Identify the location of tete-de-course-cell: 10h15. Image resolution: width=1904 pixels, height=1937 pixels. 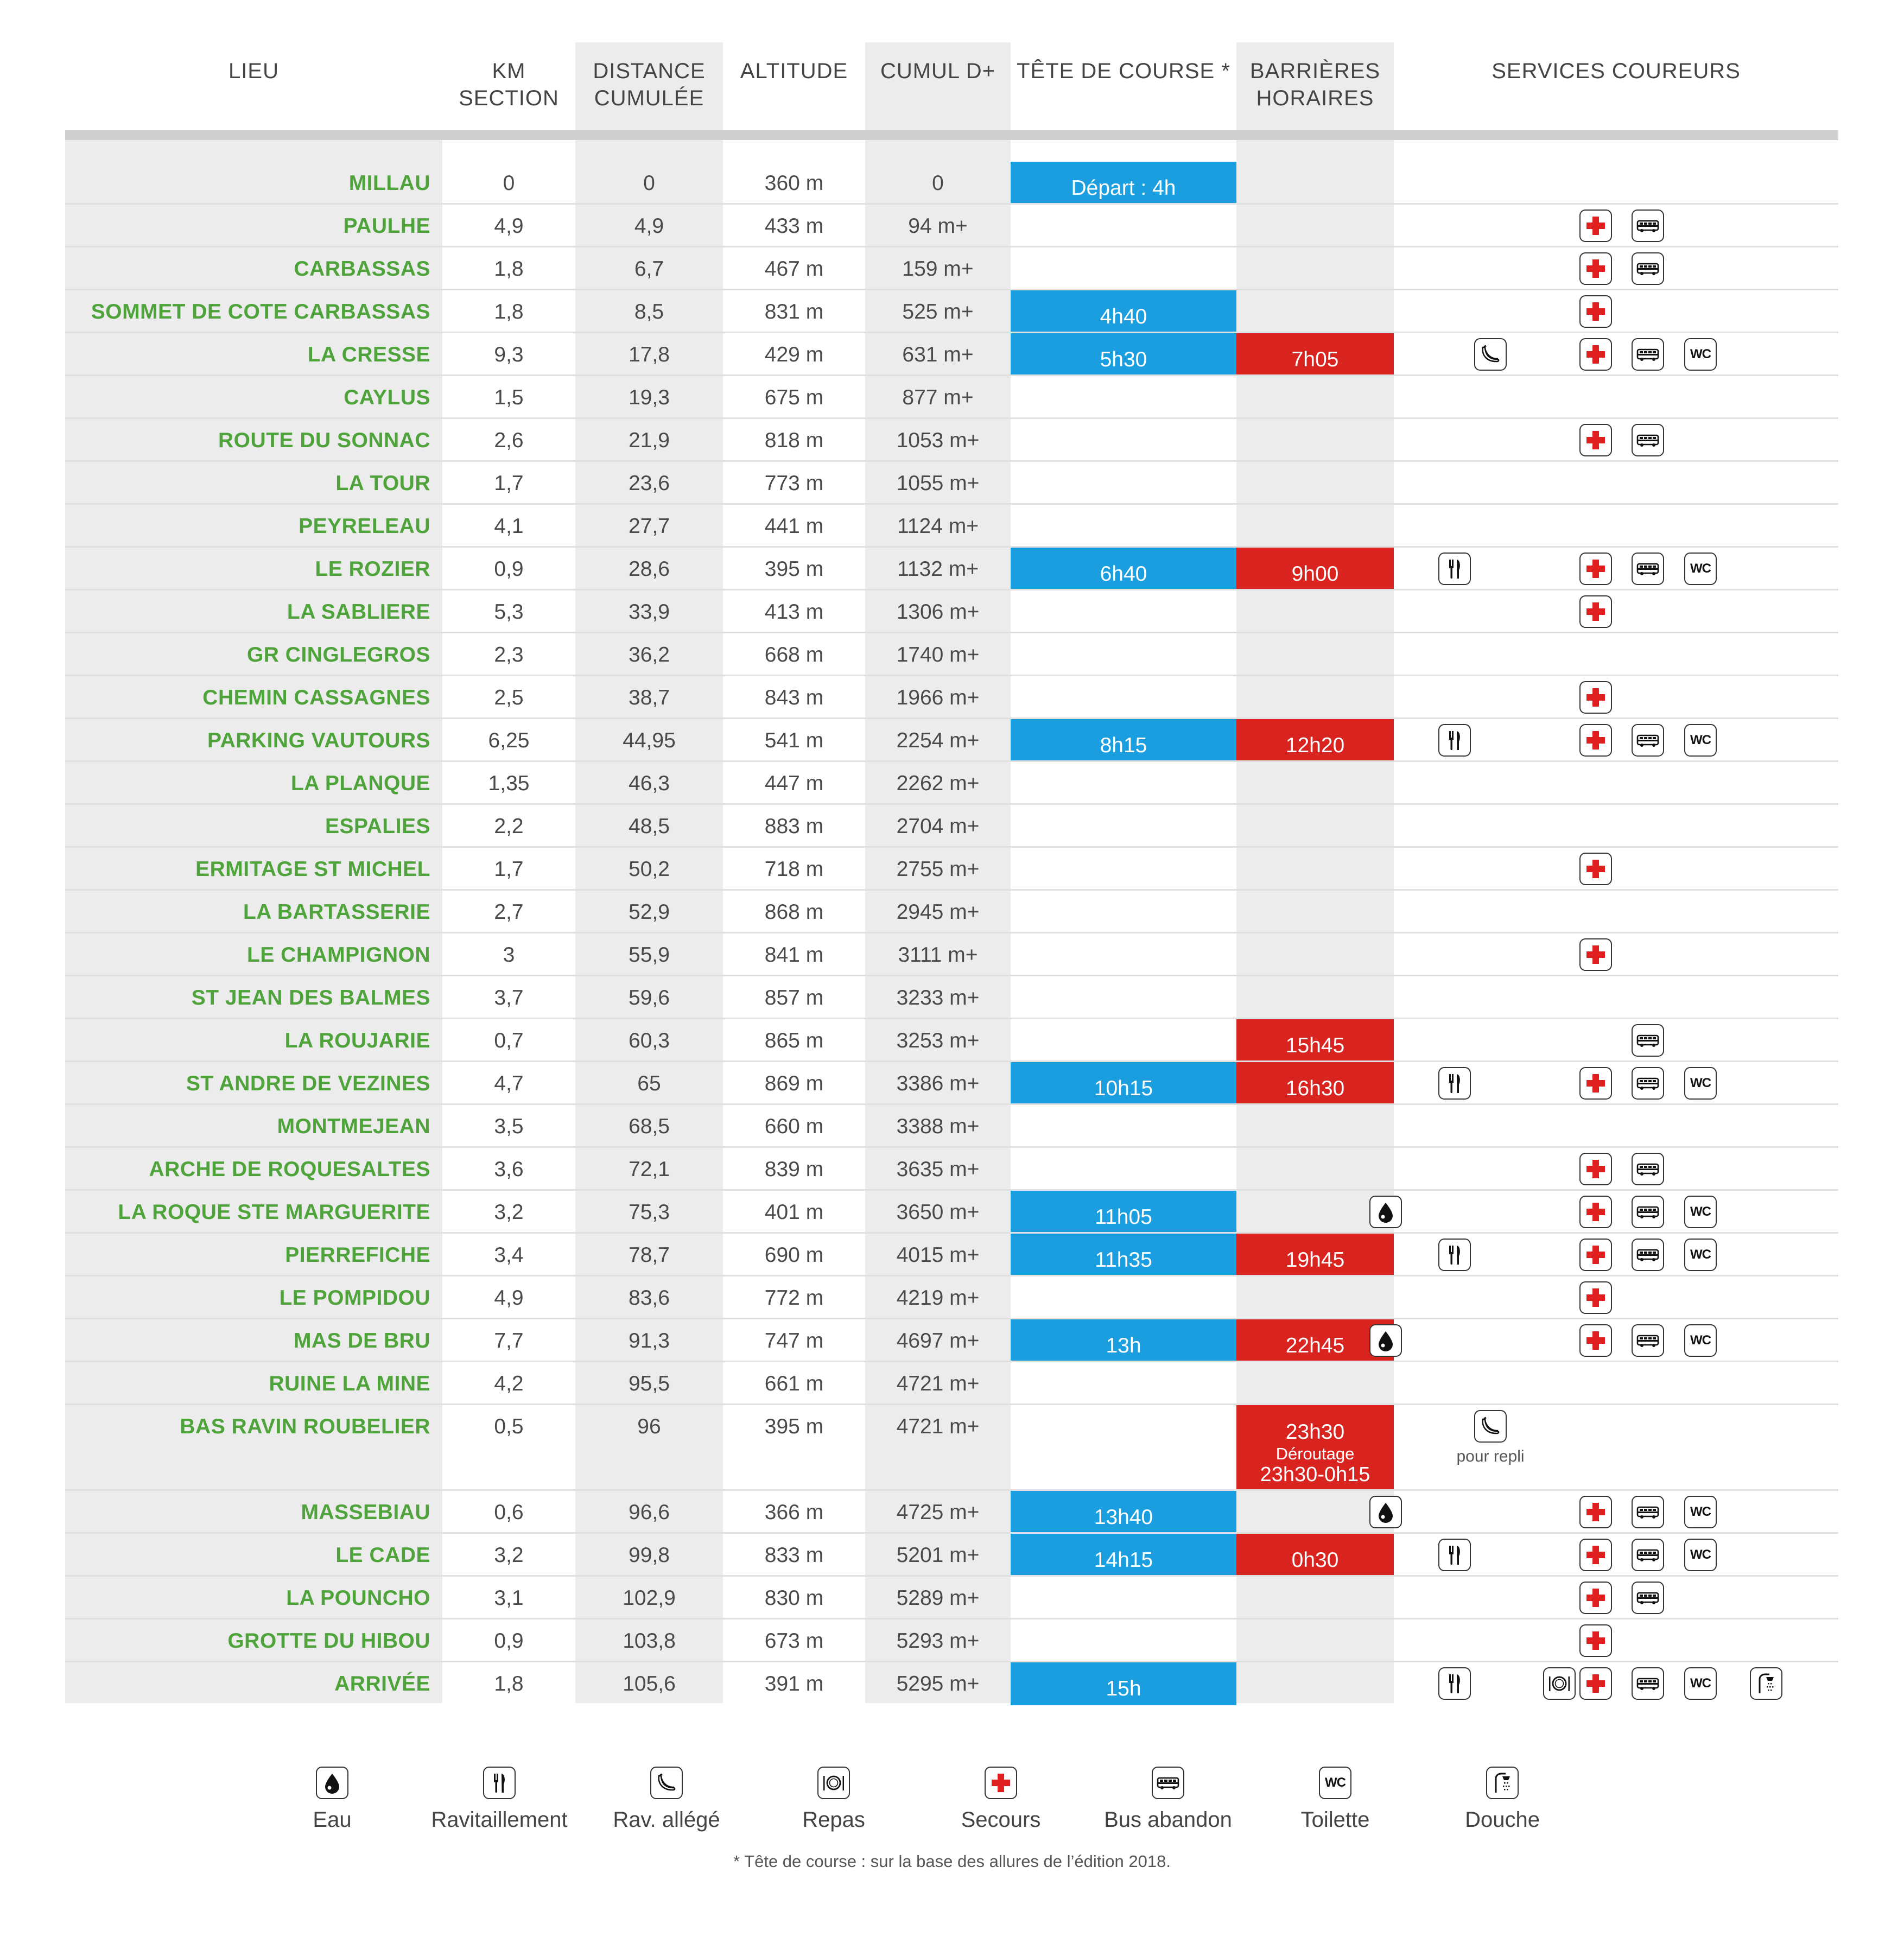
(1123, 1083).